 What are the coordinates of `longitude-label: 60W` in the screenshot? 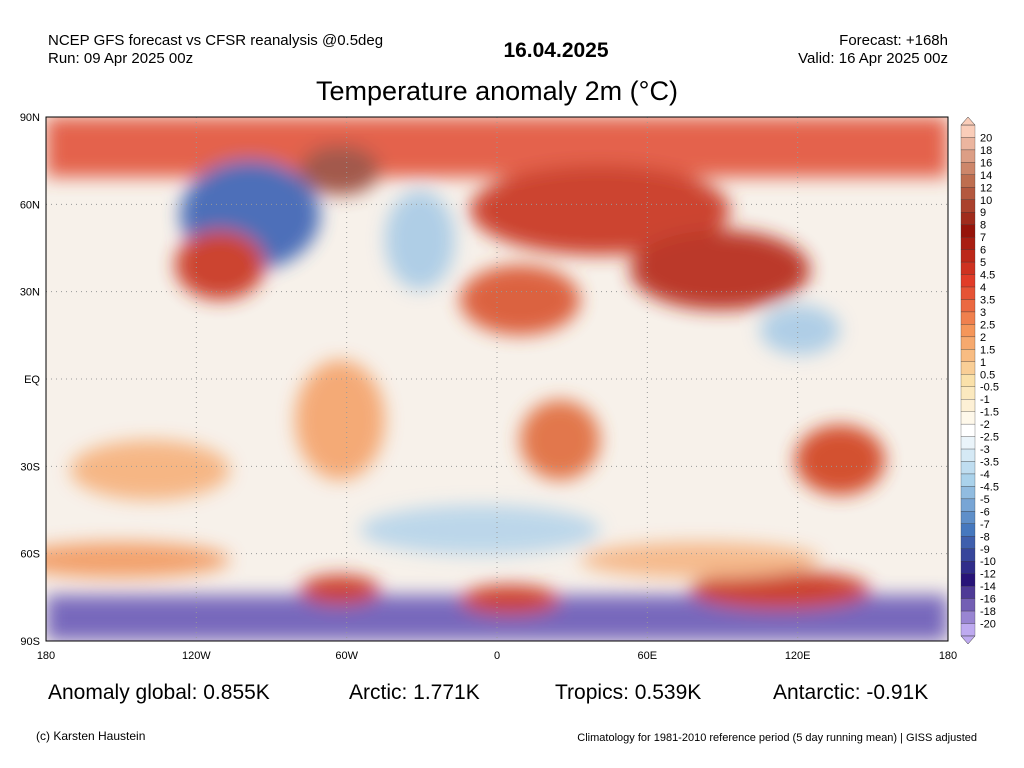 It's located at (346, 656).